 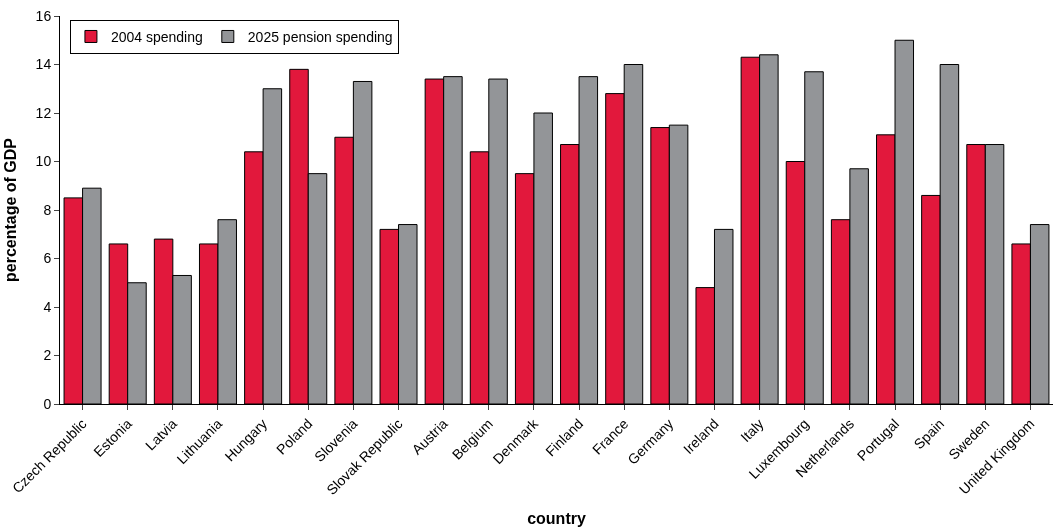 I want to click on y-tick-label: 2, so click(x=47, y=355).